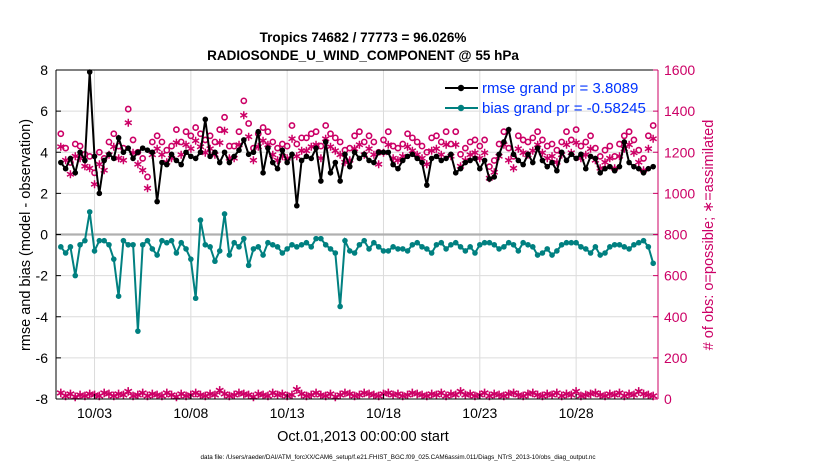  I want to click on y-left-tick-label: 6, so click(44, 111).